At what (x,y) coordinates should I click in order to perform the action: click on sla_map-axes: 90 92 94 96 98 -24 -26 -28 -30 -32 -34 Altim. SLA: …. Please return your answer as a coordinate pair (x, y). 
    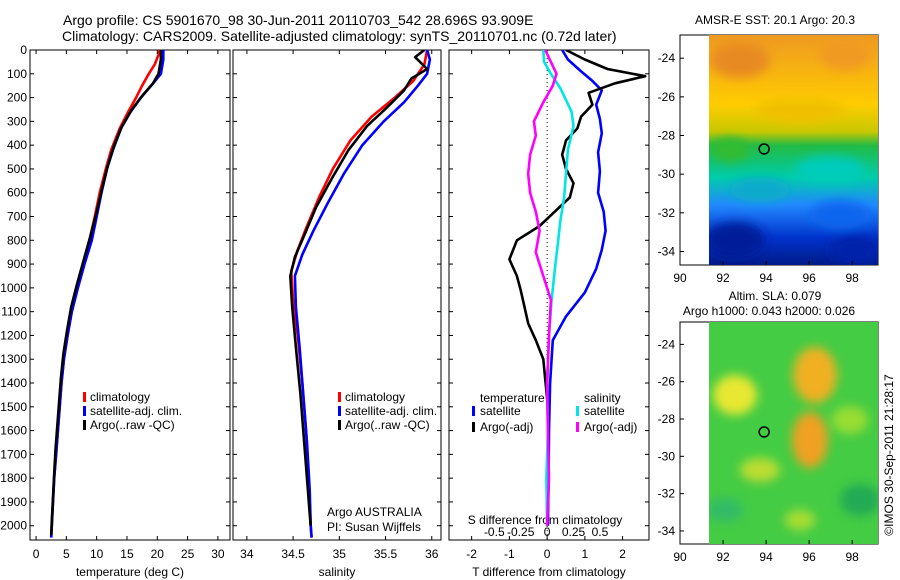
    Looking at the image, I should click on (759, 426).